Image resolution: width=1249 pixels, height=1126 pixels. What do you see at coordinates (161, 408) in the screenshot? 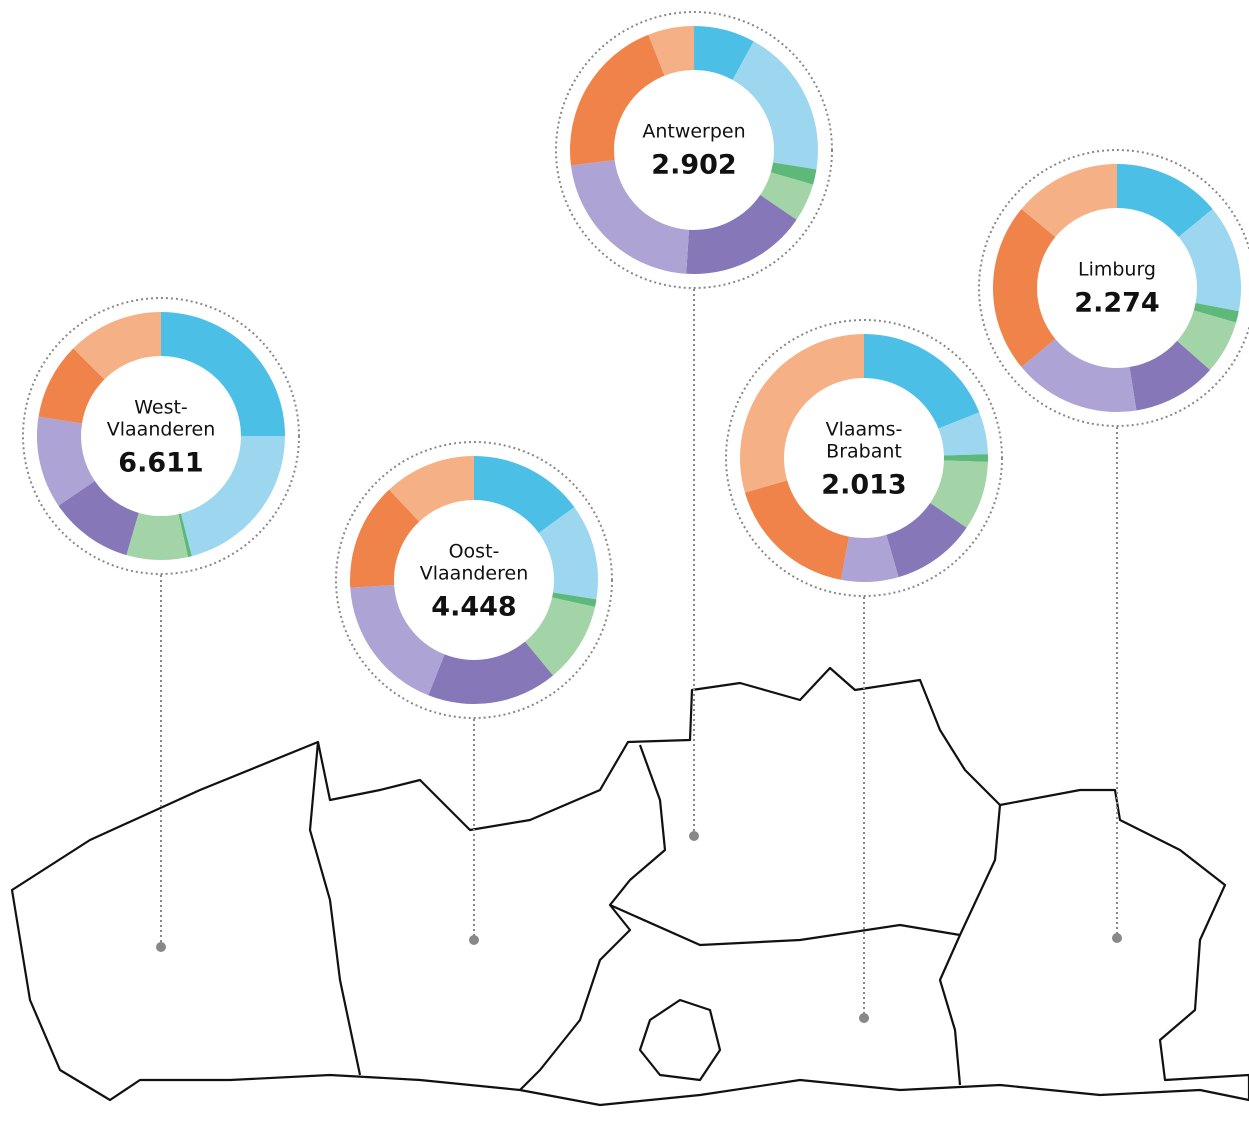
I see `province-name: West-` at bounding box center [161, 408].